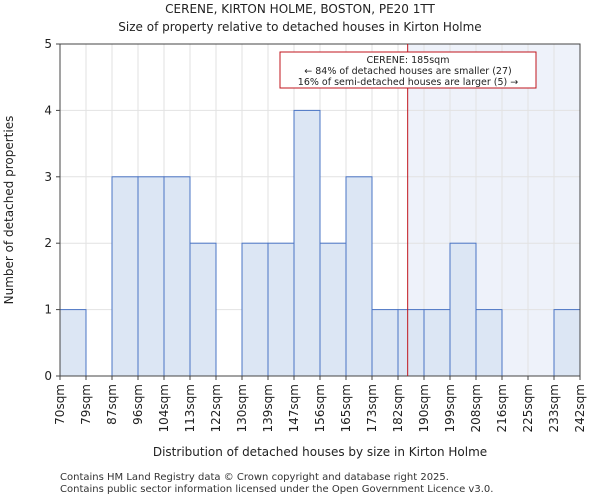 This screenshot has height=500, width=600. Describe the element at coordinates (48, 310) in the screenshot. I see `y-tick-label: 1` at that location.